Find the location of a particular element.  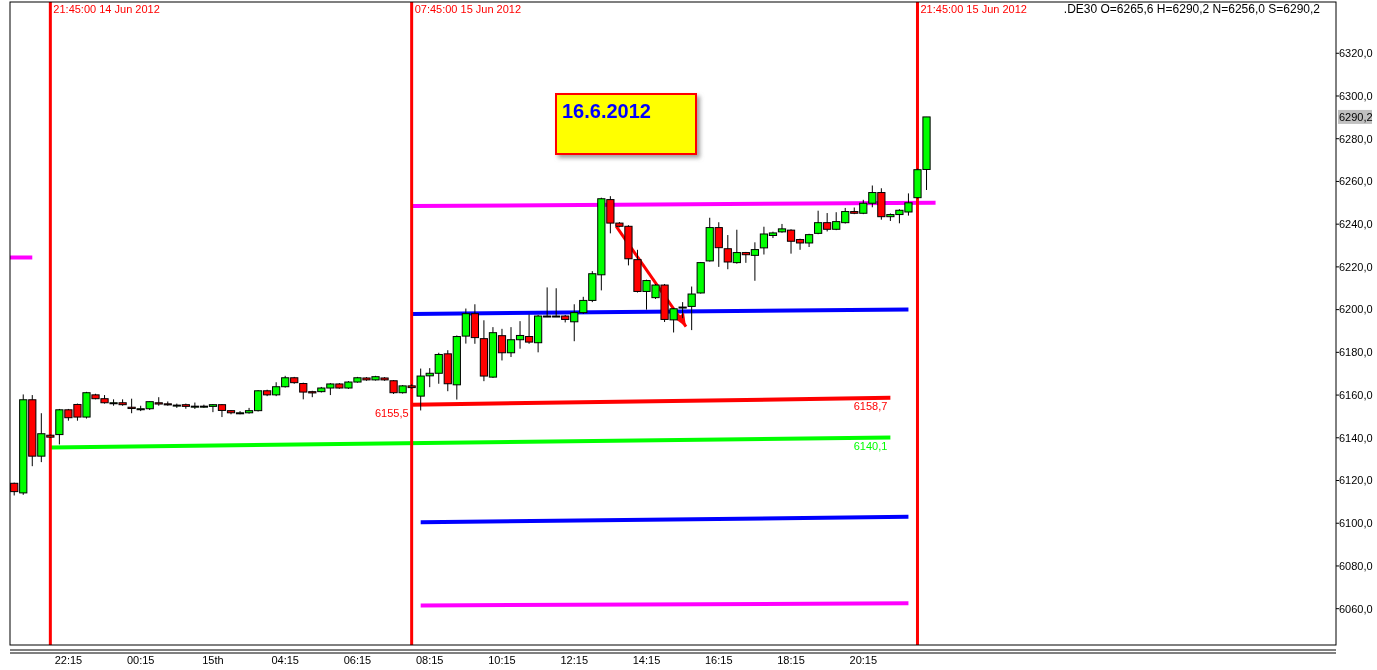

y-tick-label: 6140,0 is located at coordinates (1356, 437).